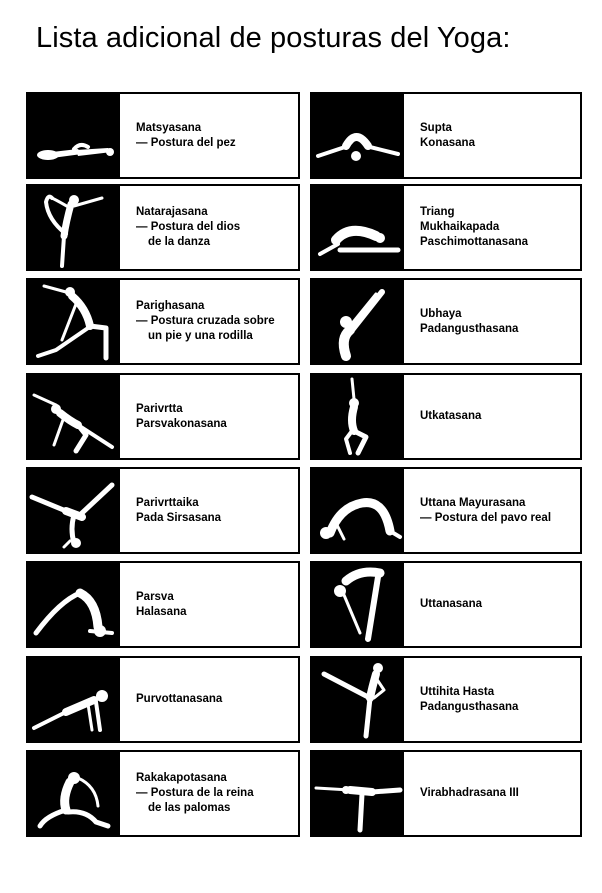 This screenshot has height=893, width=602. What do you see at coordinates (155, 596) in the screenshot?
I see `pose-name: Parsva` at bounding box center [155, 596].